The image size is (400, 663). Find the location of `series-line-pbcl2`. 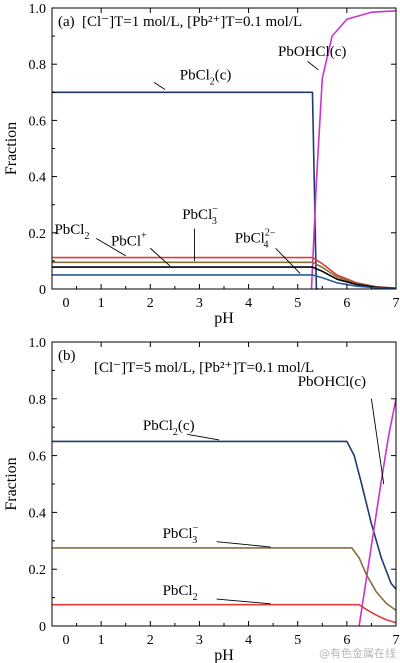

series-line-pbcl2 is located at coordinates (224, 613).